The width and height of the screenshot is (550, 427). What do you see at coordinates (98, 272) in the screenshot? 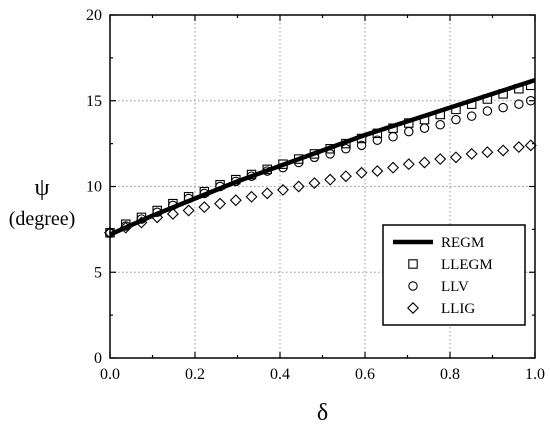
I see `y-tick-label: 5` at bounding box center [98, 272].